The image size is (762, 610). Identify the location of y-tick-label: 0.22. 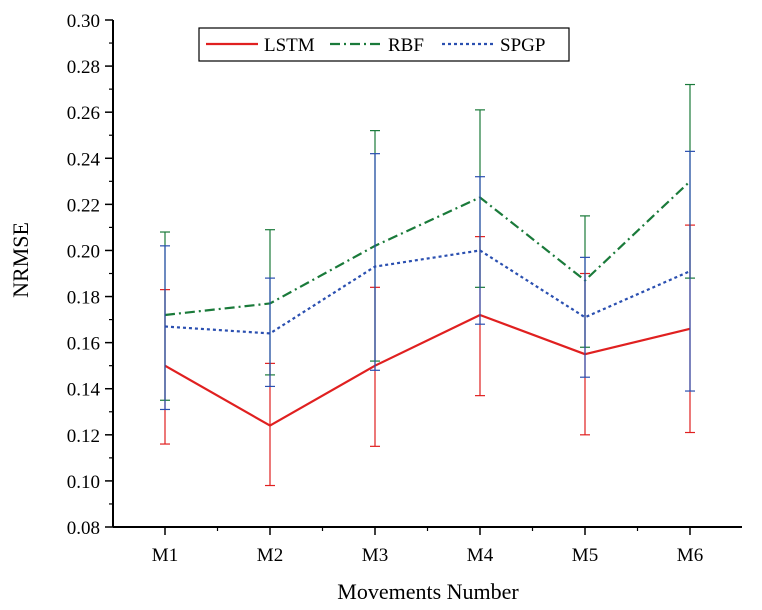
(83, 205).